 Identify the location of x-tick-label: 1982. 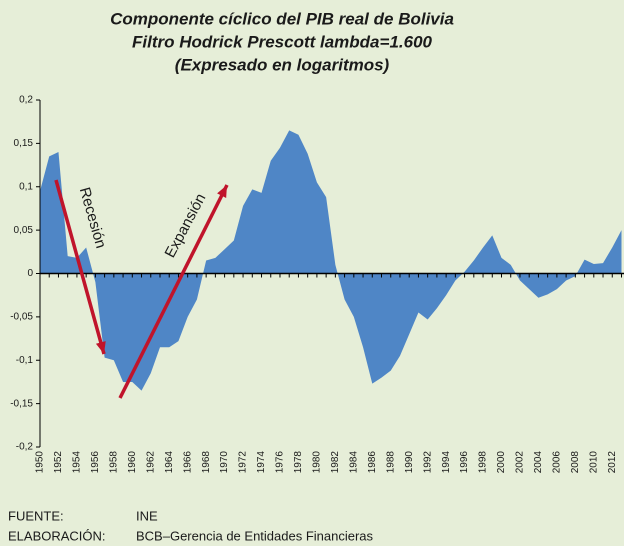
(335, 462).